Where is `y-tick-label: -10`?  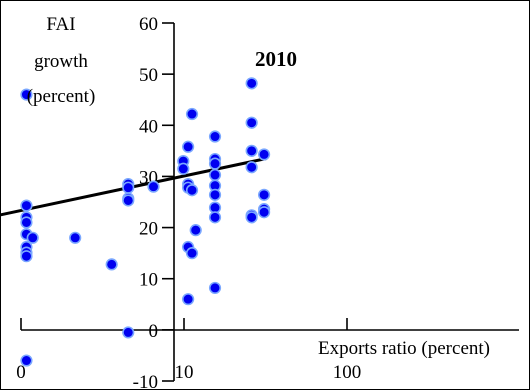 y-tick-label: -10 is located at coordinates (145, 381).